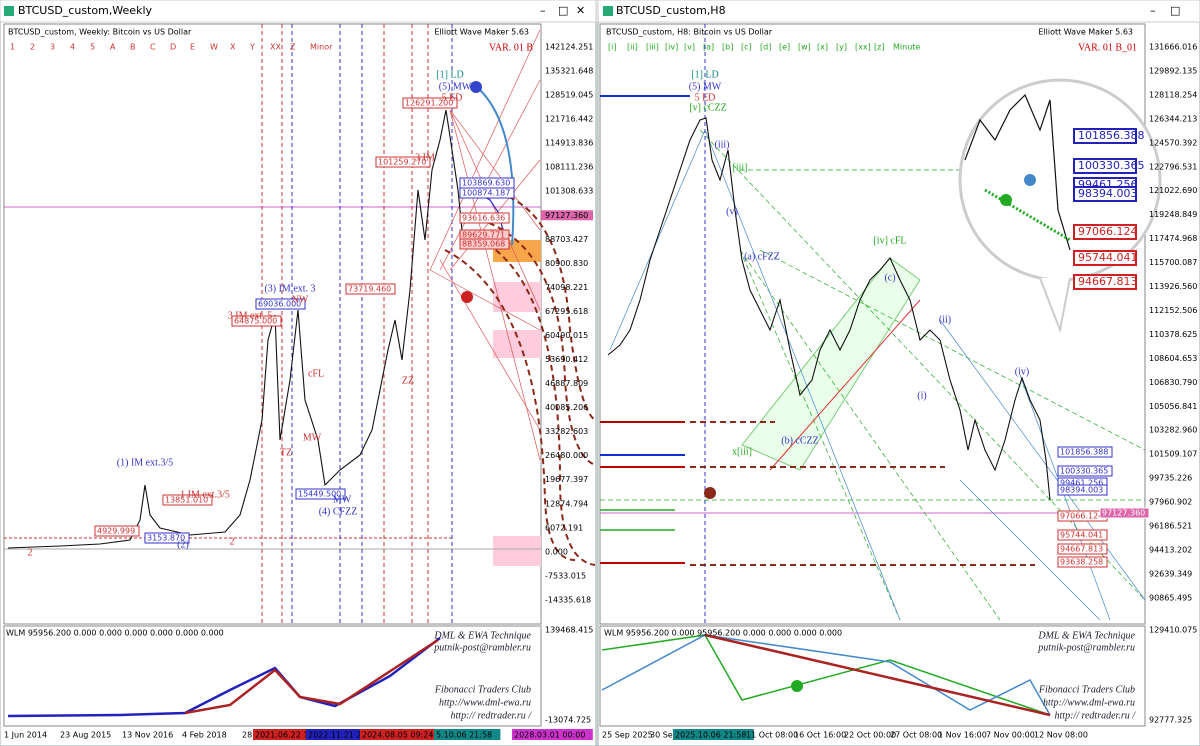 This screenshot has height=746, width=1200. Describe the element at coordinates (898, 11) in the screenshot. I see `right-titlebar` at that location.